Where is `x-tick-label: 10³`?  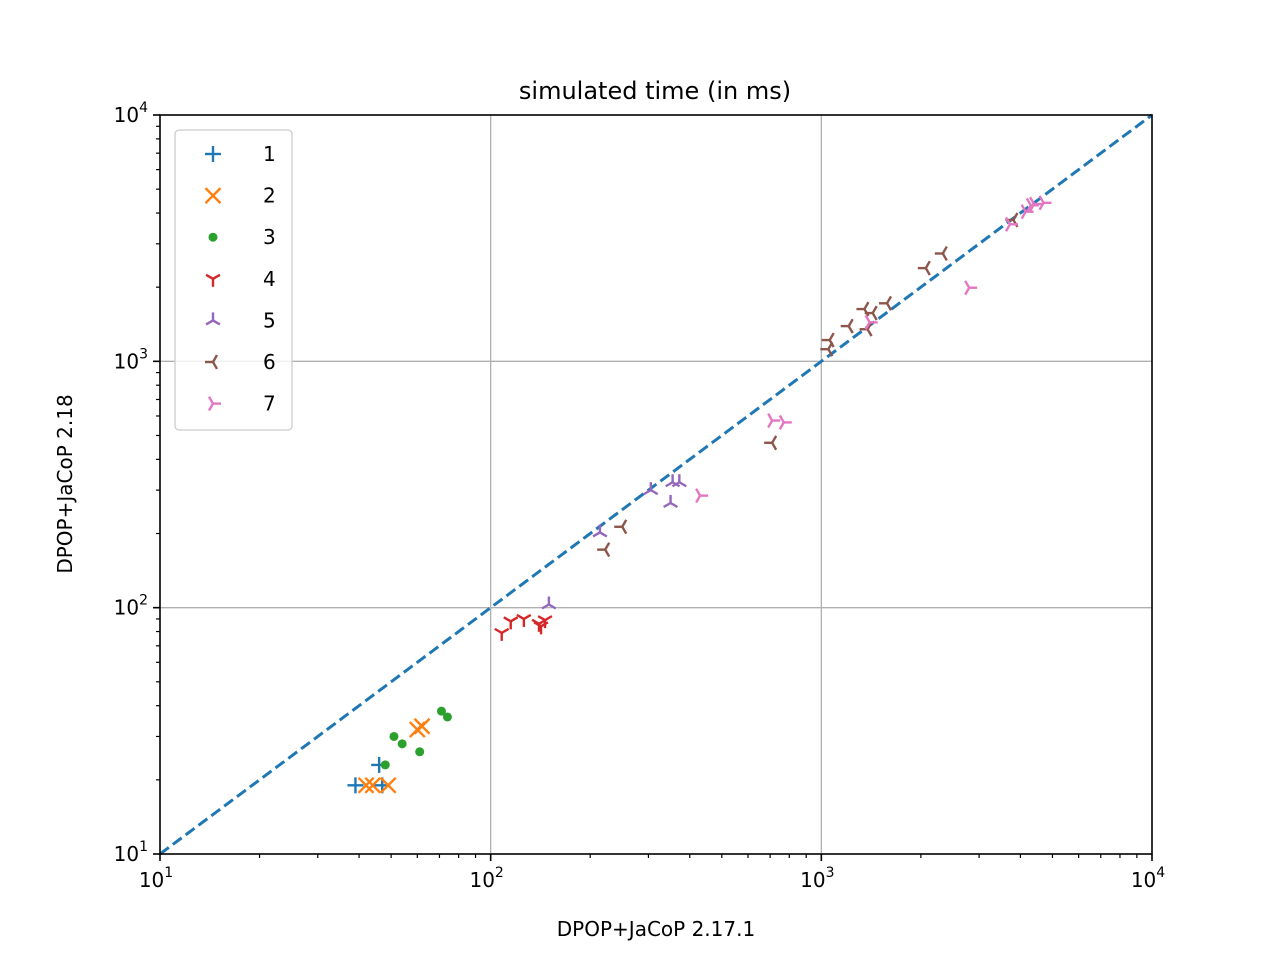 x-tick-label: 10³ is located at coordinates (817, 878).